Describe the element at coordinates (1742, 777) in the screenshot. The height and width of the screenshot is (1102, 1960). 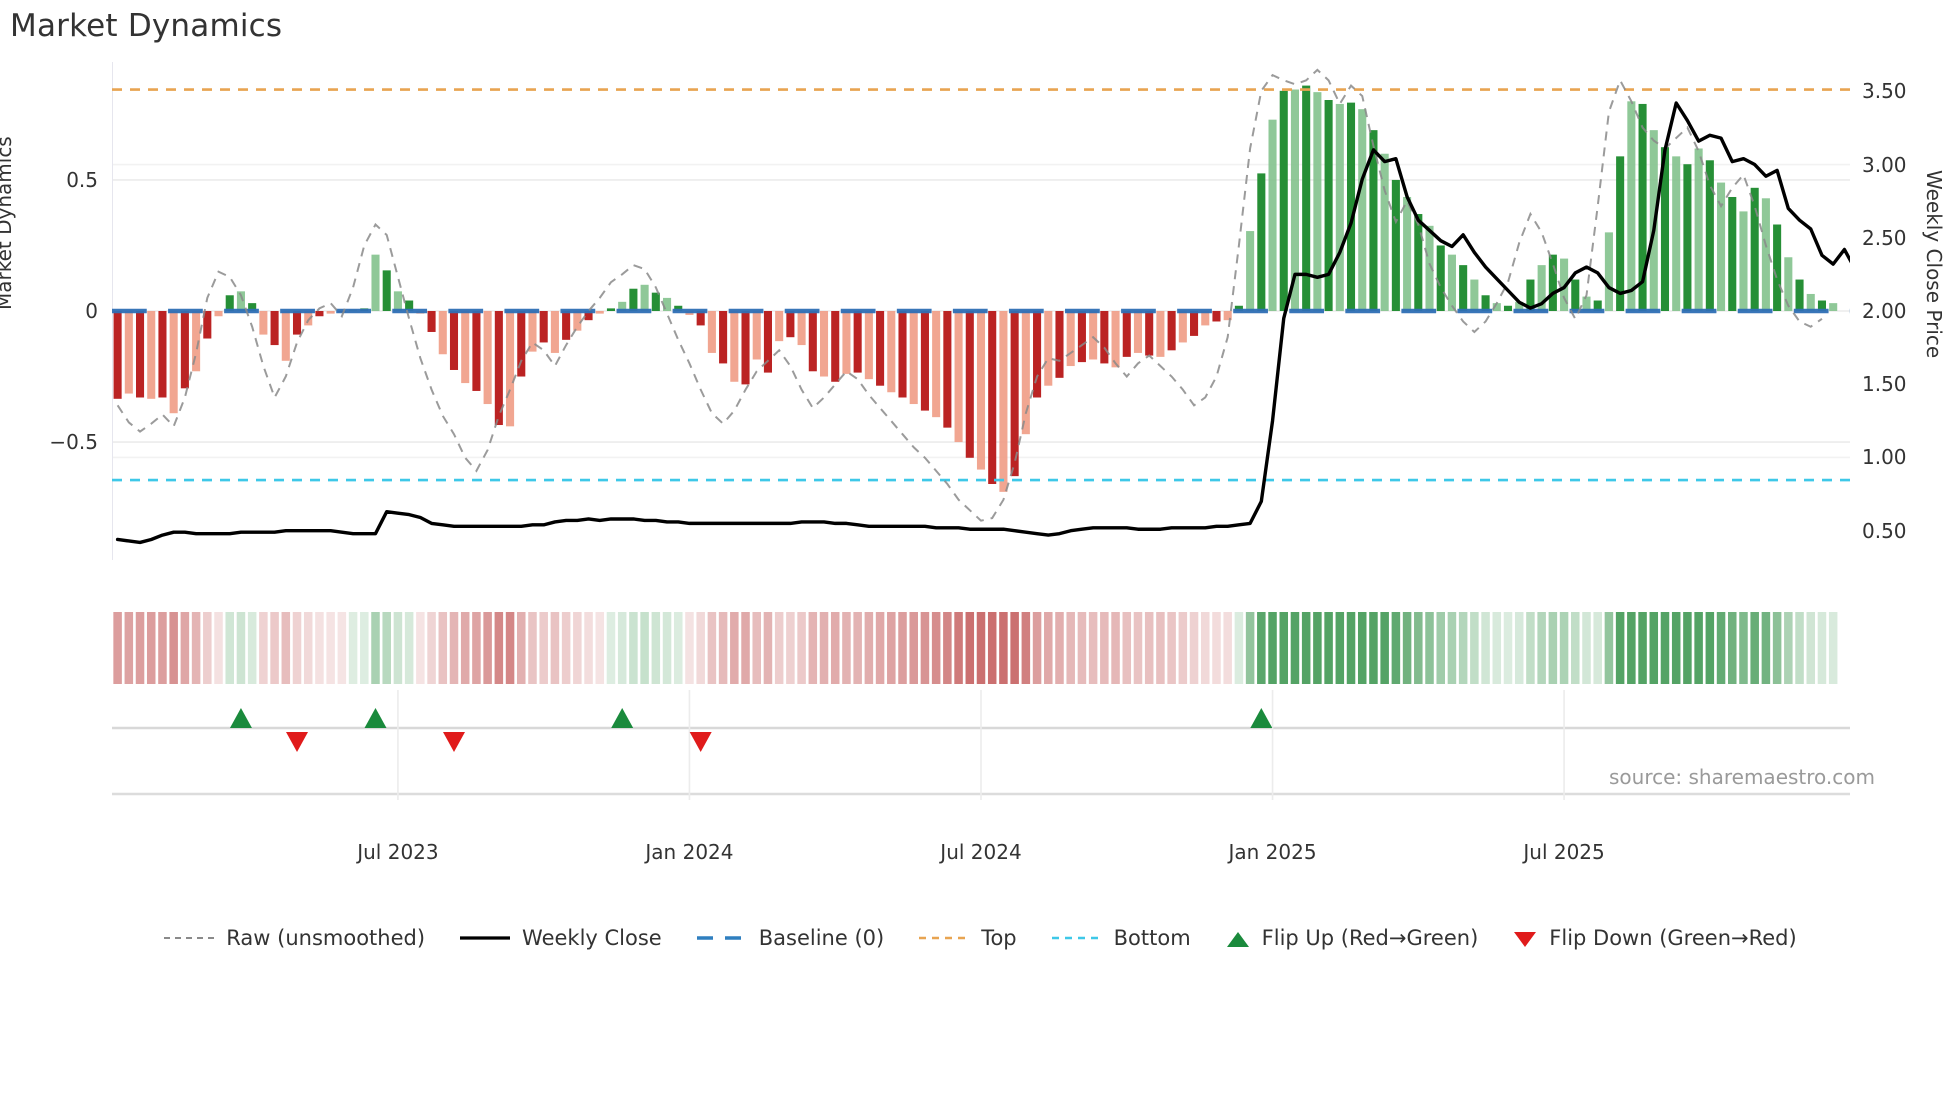
I see `source-attribution: source: sharemaestro.com` at that location.